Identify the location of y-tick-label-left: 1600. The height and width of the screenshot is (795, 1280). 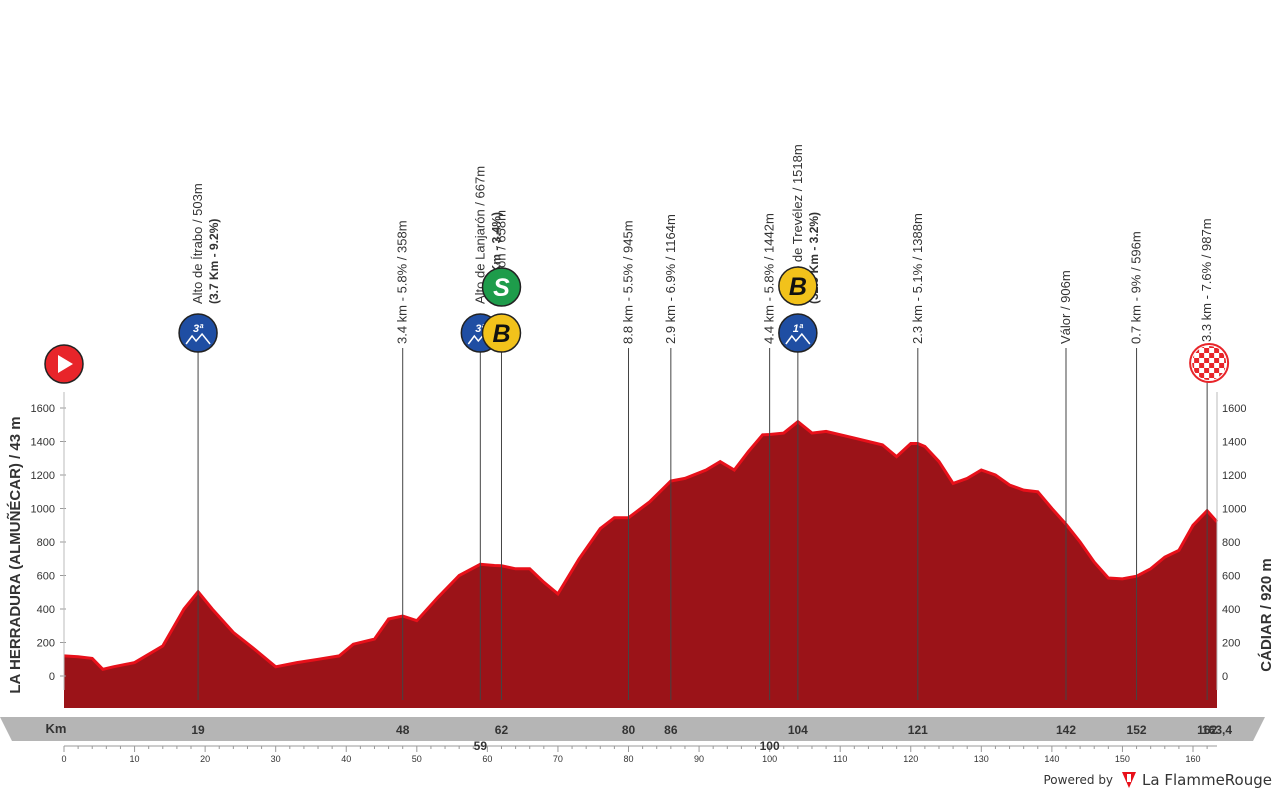
(43, 409).